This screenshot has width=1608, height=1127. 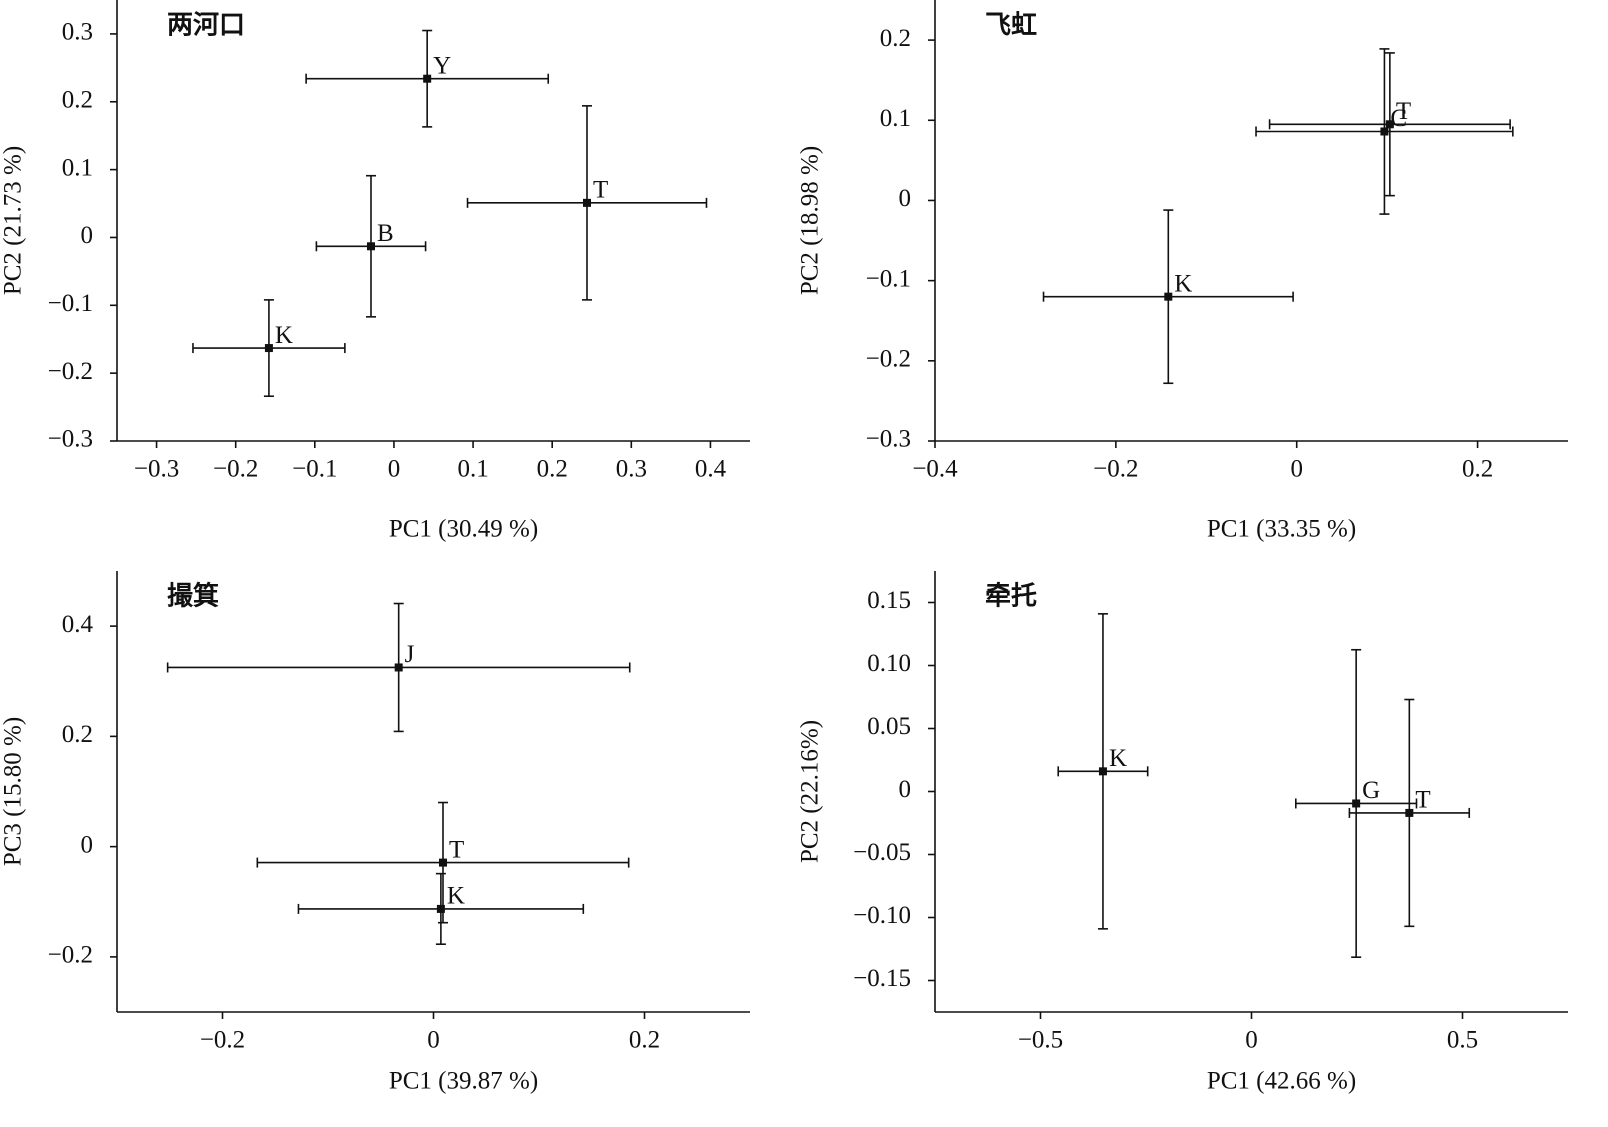 What do you see at coordinates (935, 469) in the screenshot?
I see `x-tick-label: −0.4` at bounding box center [935, 469].